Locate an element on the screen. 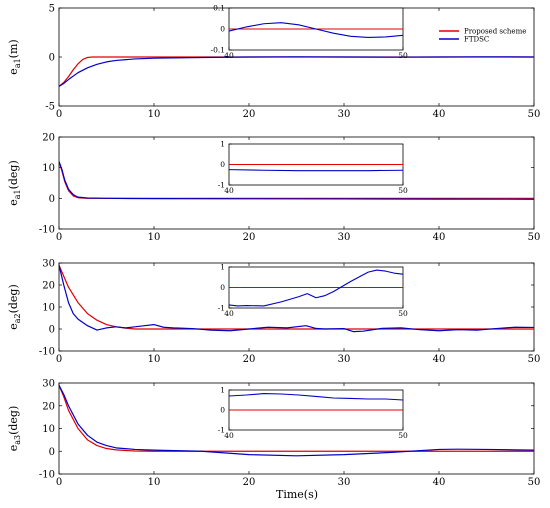 This screenshot has height=508, width=550. panel-1-inset: 40 50 -0.1 0 0.1 is located at coordinates (309, 32).